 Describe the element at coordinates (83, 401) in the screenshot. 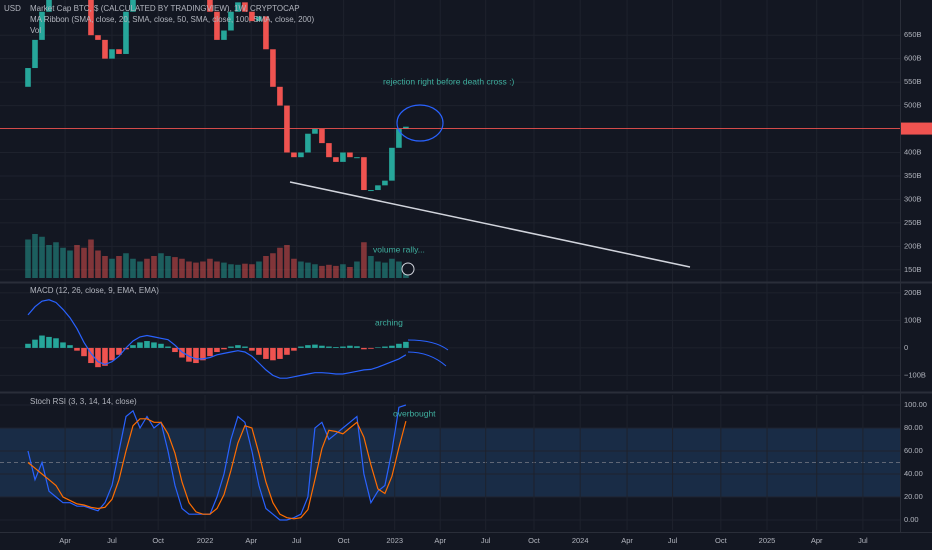

I see `stoch-legend: Stoch RSI (3, 3, 14, 14, close)` at that location.